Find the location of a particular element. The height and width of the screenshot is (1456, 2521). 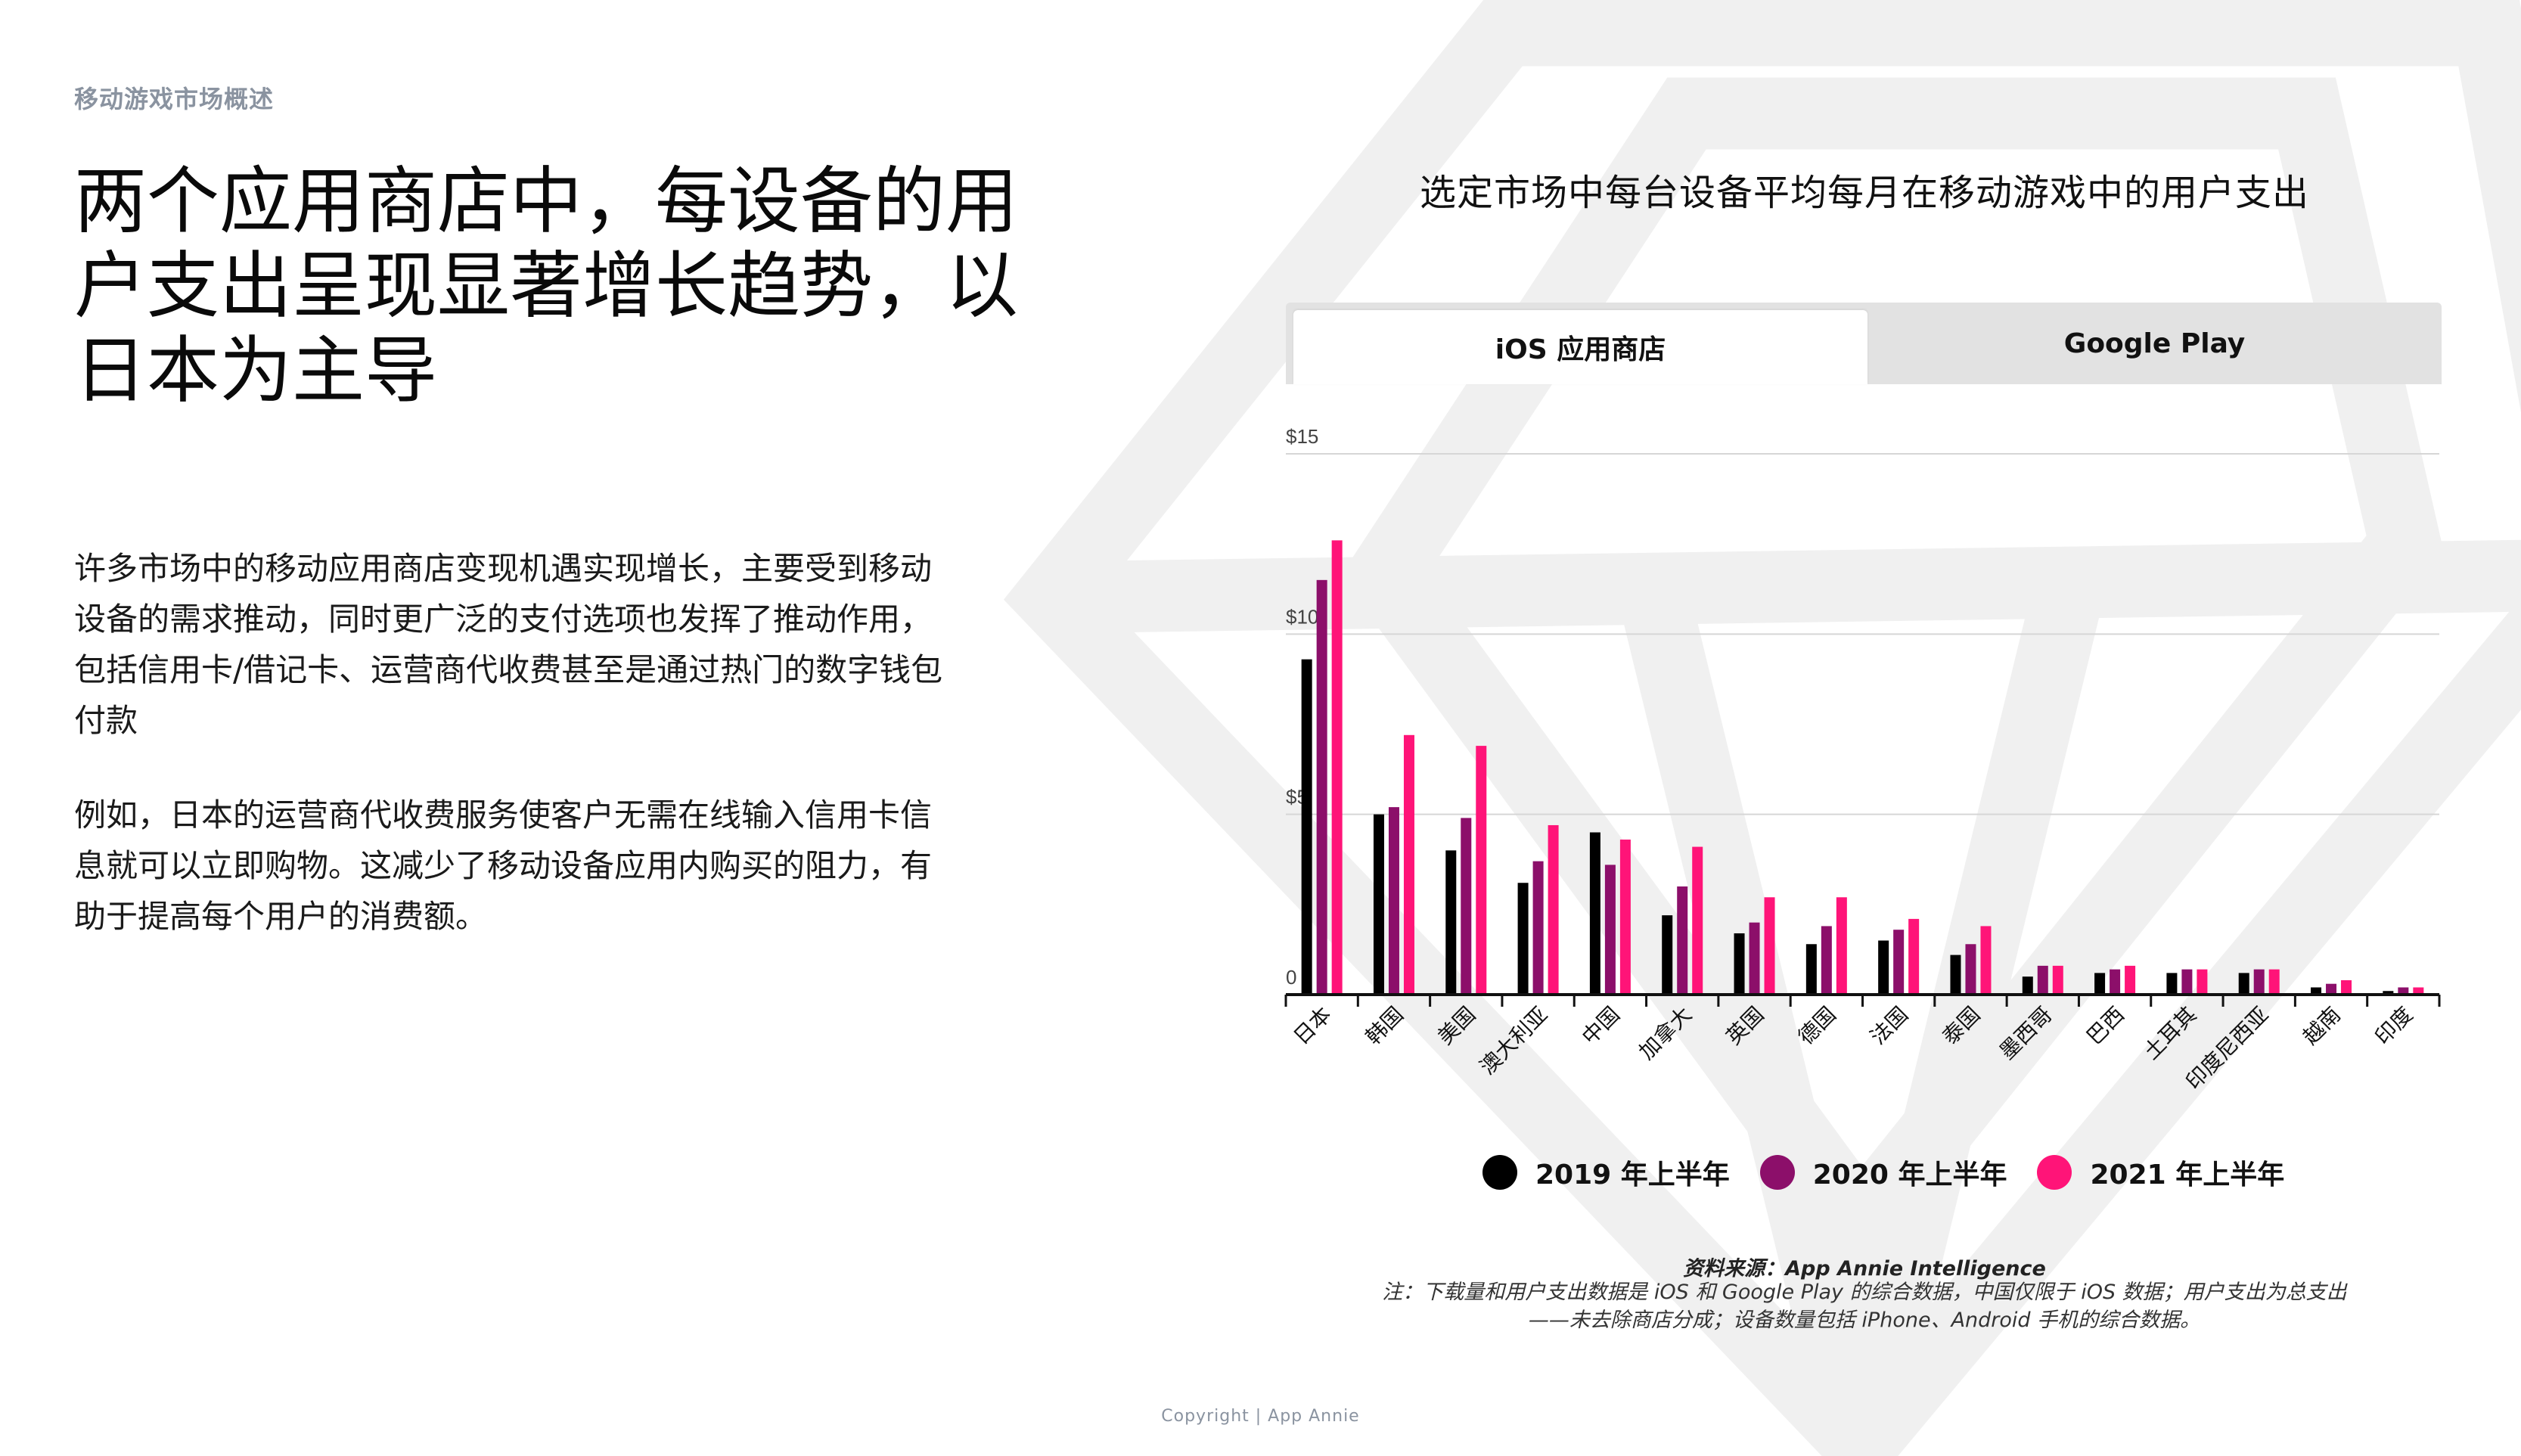

x-tick-label: 美国 is located at coordinates (1456, 1026).